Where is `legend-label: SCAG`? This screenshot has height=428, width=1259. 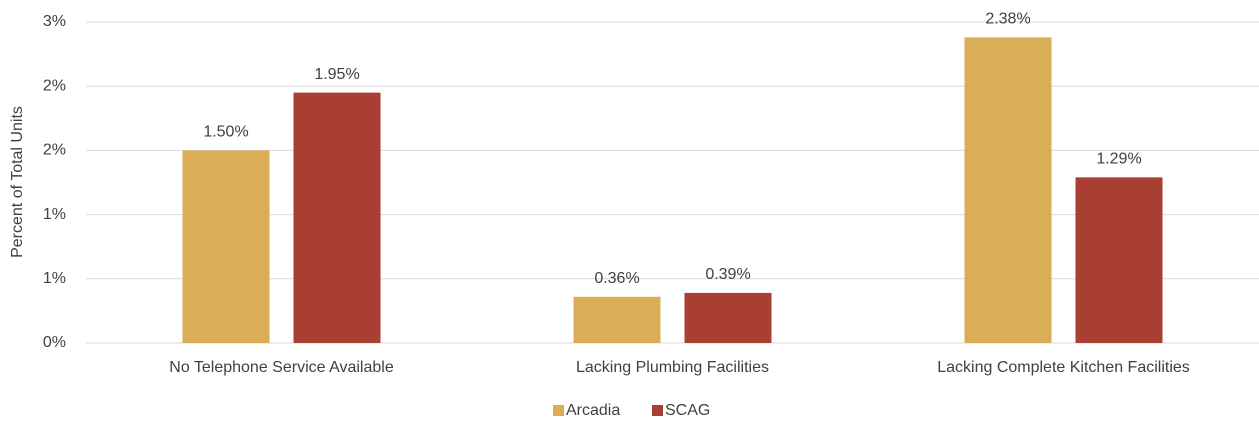
legend-label: SCAG is located at coordinates (687, 410).